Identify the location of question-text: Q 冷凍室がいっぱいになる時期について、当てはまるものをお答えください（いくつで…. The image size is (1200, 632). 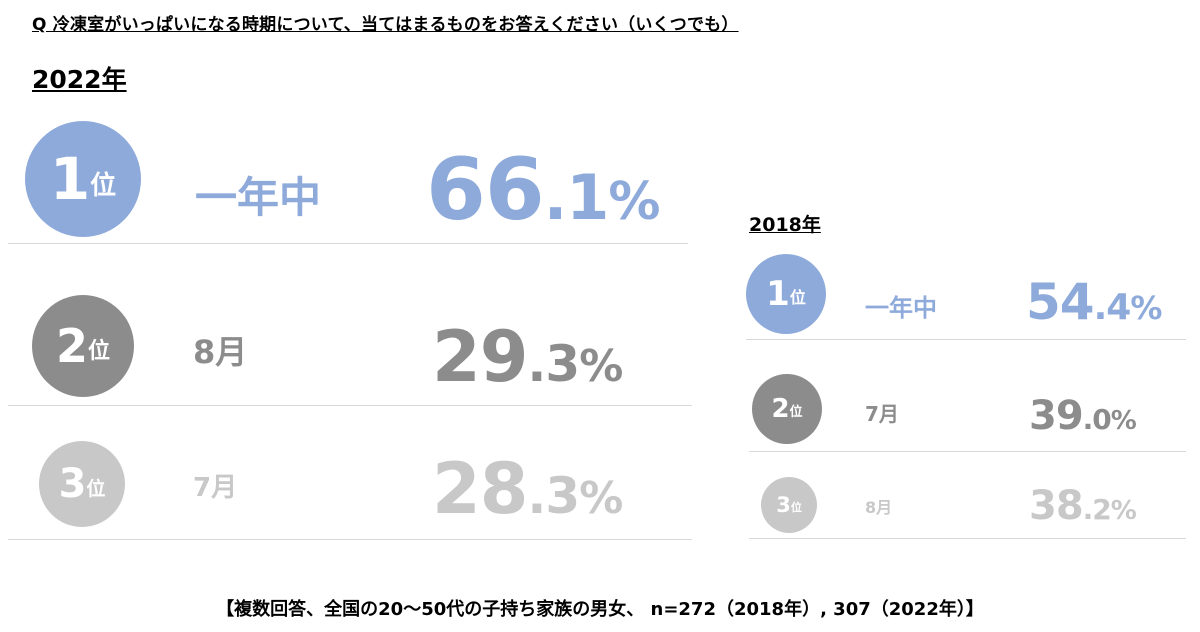
(385, 25).